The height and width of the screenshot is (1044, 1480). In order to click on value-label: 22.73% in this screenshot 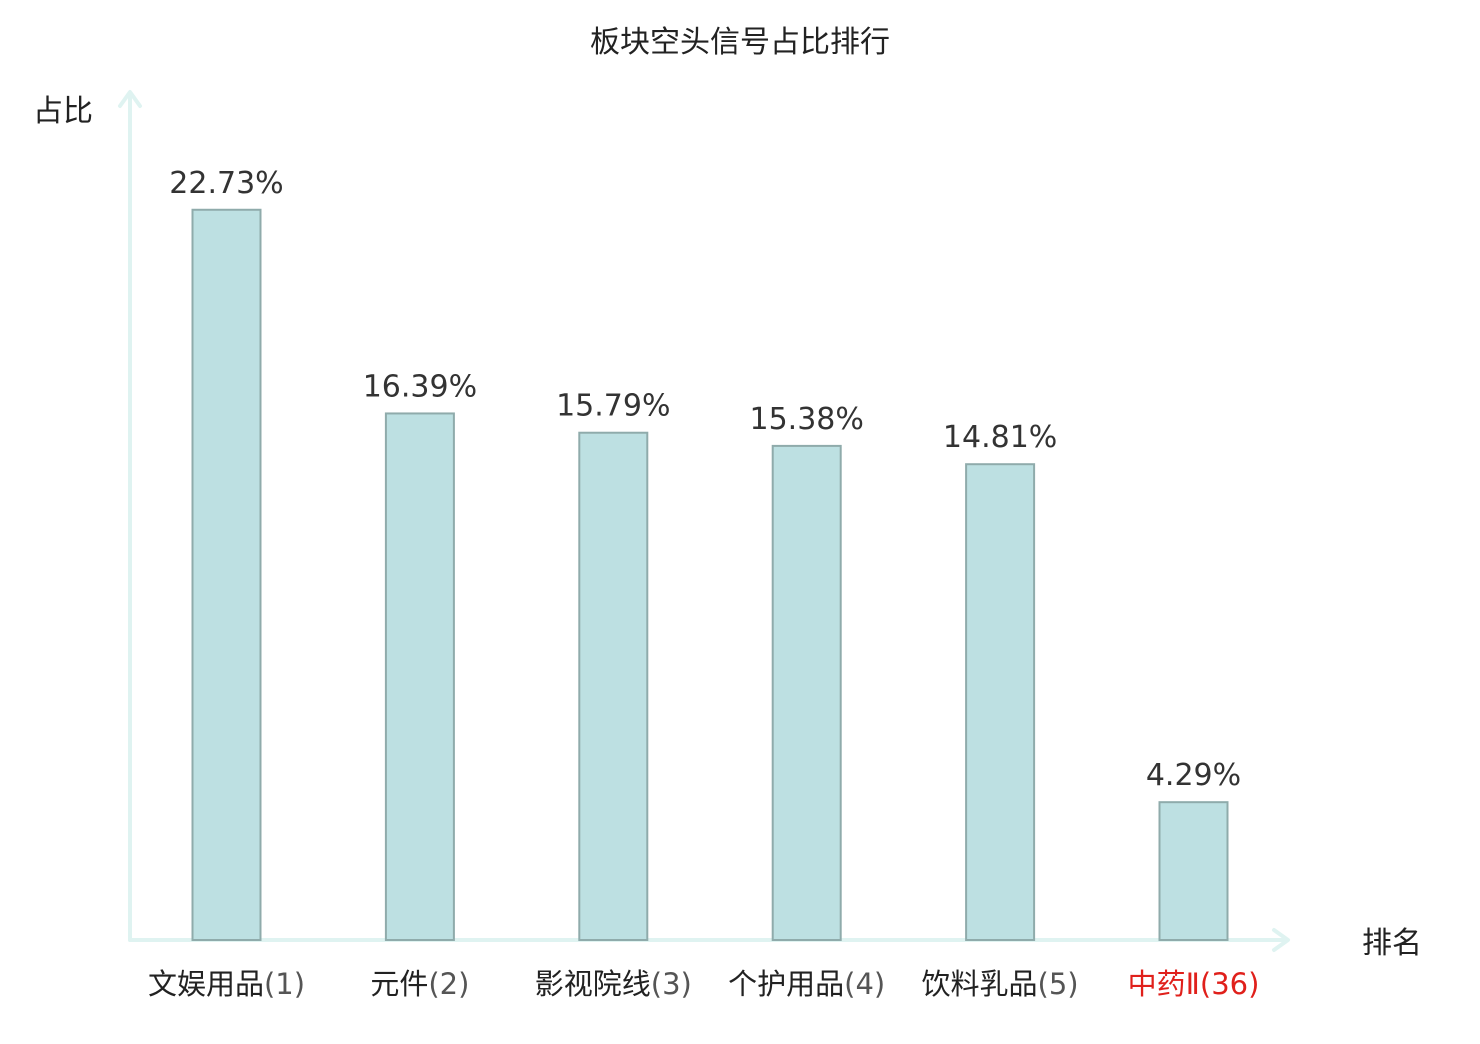, I will do `click(226, 183)`.